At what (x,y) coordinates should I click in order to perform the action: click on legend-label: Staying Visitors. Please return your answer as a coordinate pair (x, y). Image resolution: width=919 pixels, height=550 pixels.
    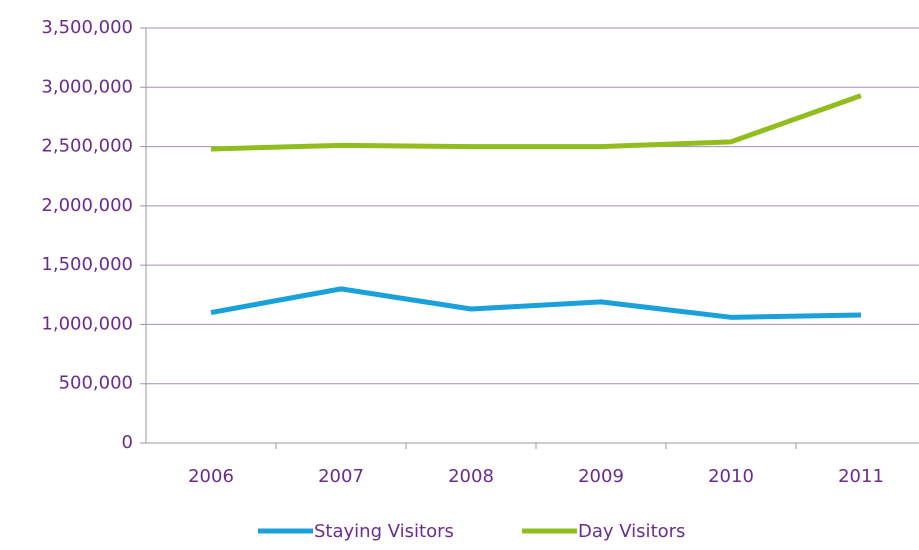
    Looking at the image, I should click on (384, 531).